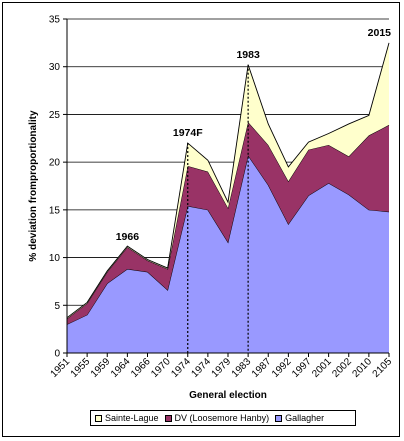 This screenshot has height=441, width=404. What do you see at coordinates (342, 368) in the screenshot?
I see `x-tick-label: 2002` at bounding box center [342, 368].